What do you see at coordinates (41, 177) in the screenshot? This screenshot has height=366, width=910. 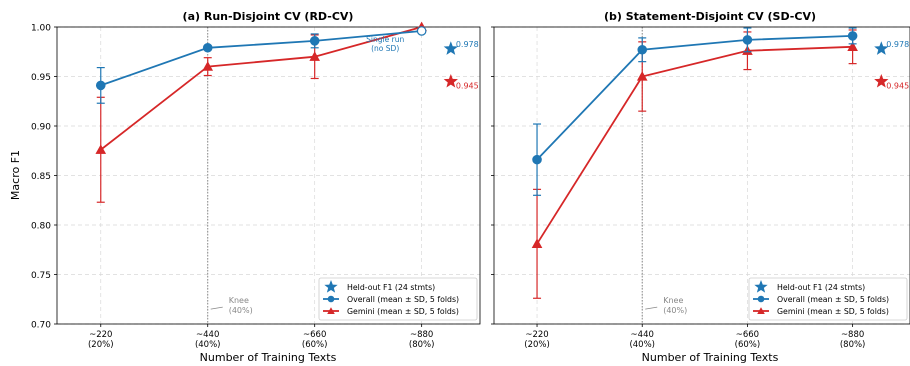 I see `y-tick-label: 0.85` at bounding box center [41, 177].